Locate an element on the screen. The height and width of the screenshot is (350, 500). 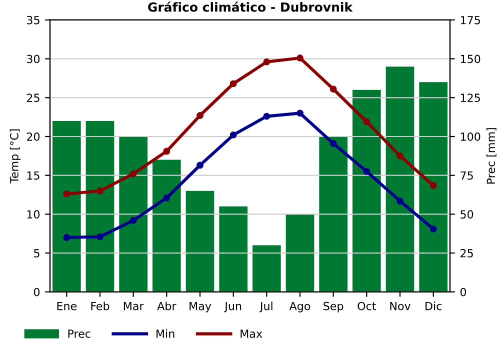
y-tick-label: 30 is located at coordinates (33, 59).